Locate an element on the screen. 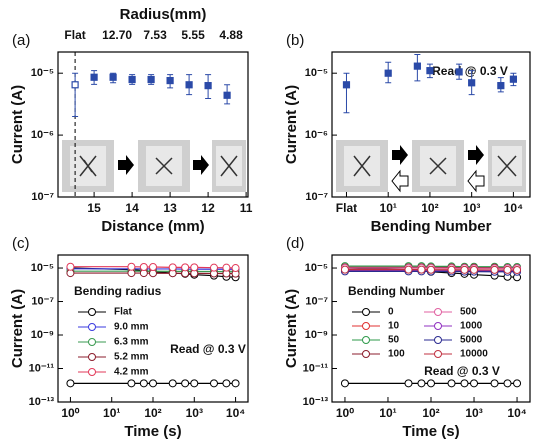 The width and height of the screenshot is (540, 440). top-tick-label: 5.55 is located at coordinates (193, 35).